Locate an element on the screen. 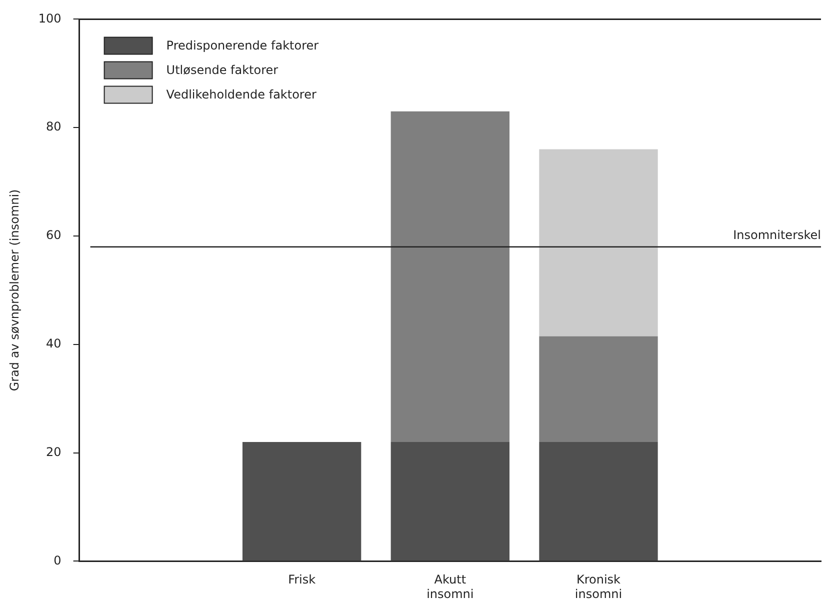 This screenshot has height=614, width=827. x-tick-label: Akutt insomni is located at coordinates (450, 586).